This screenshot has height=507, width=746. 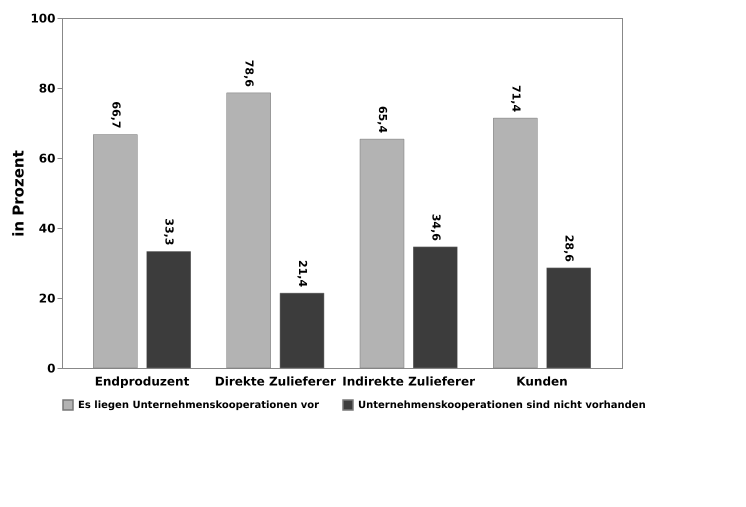 What do you see at coordinates (169, 232) in the screenshot?
I see `data-label: 33,3` at bounding box center [169, 232].